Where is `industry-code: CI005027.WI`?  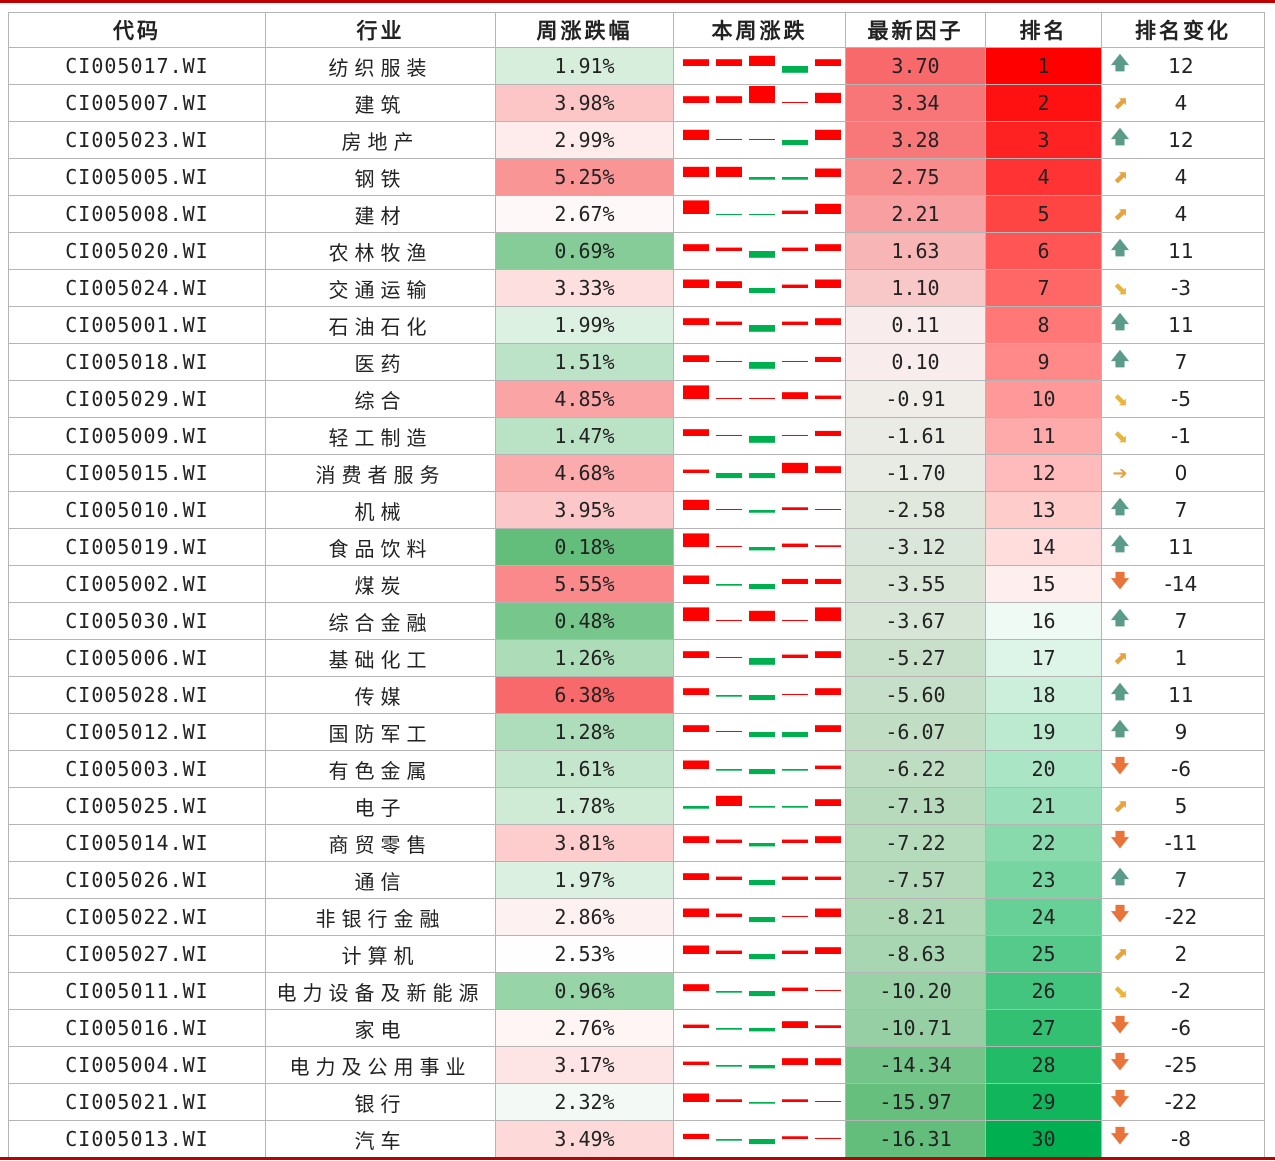
industry-code: CI005027.WI is located at coordinates (137, 954).